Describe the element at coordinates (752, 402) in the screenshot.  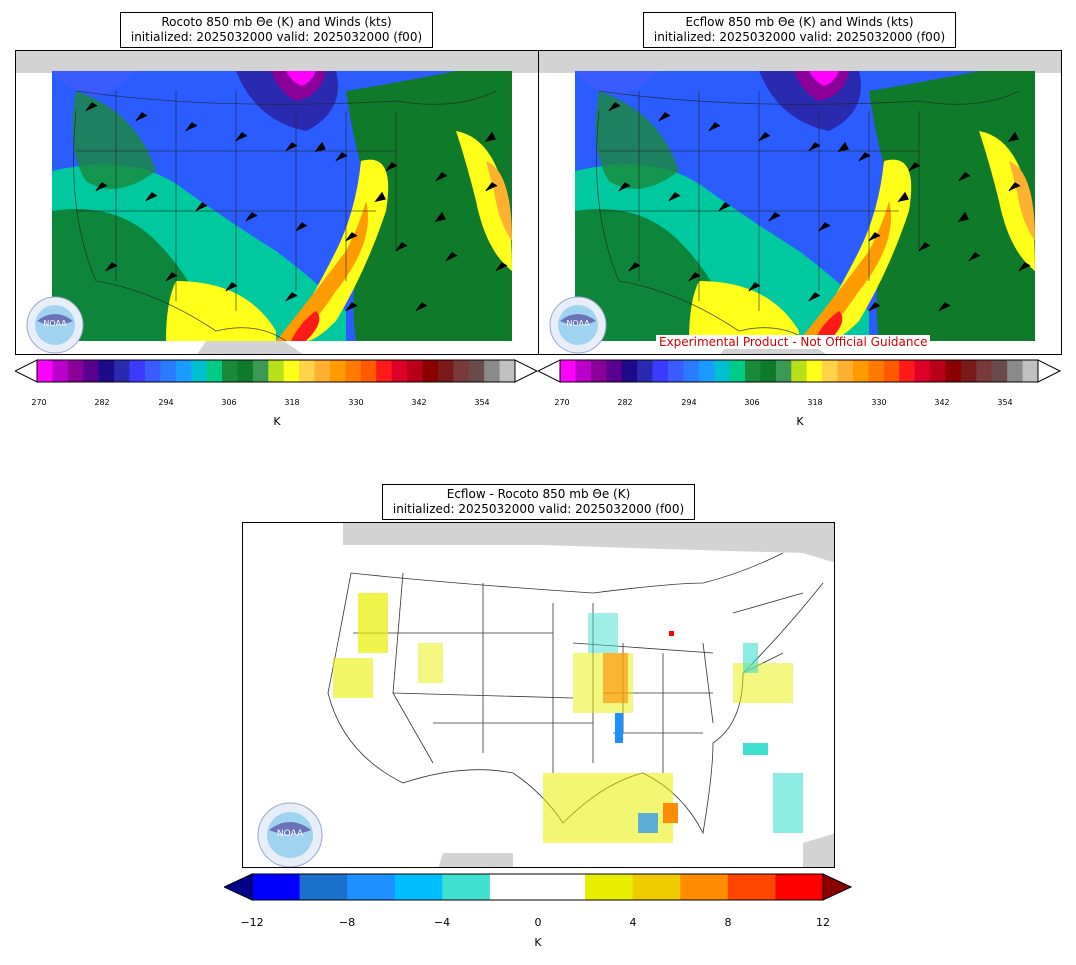
I see `ecflow-tick-label: 306` at that location.